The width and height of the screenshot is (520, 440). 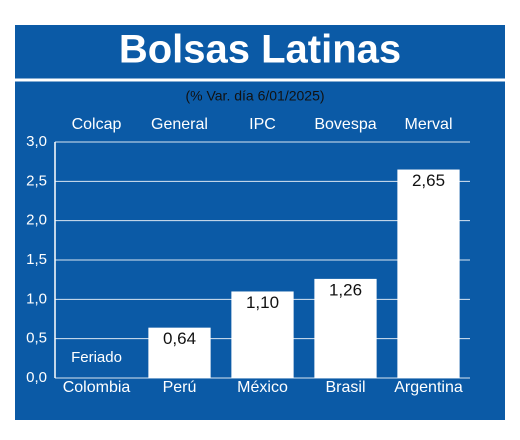 What do you see at coordinates (260, 50) in the screenshot?
I see `chart-title: Bolsas Latinas` at bounding box center [260, 50].